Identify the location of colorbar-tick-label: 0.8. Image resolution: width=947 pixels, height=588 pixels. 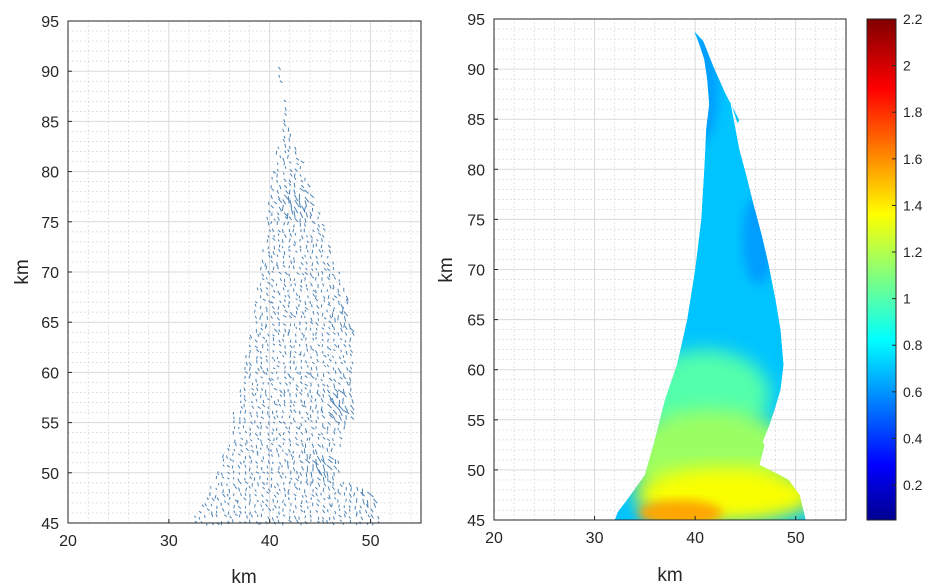
(913, 345).